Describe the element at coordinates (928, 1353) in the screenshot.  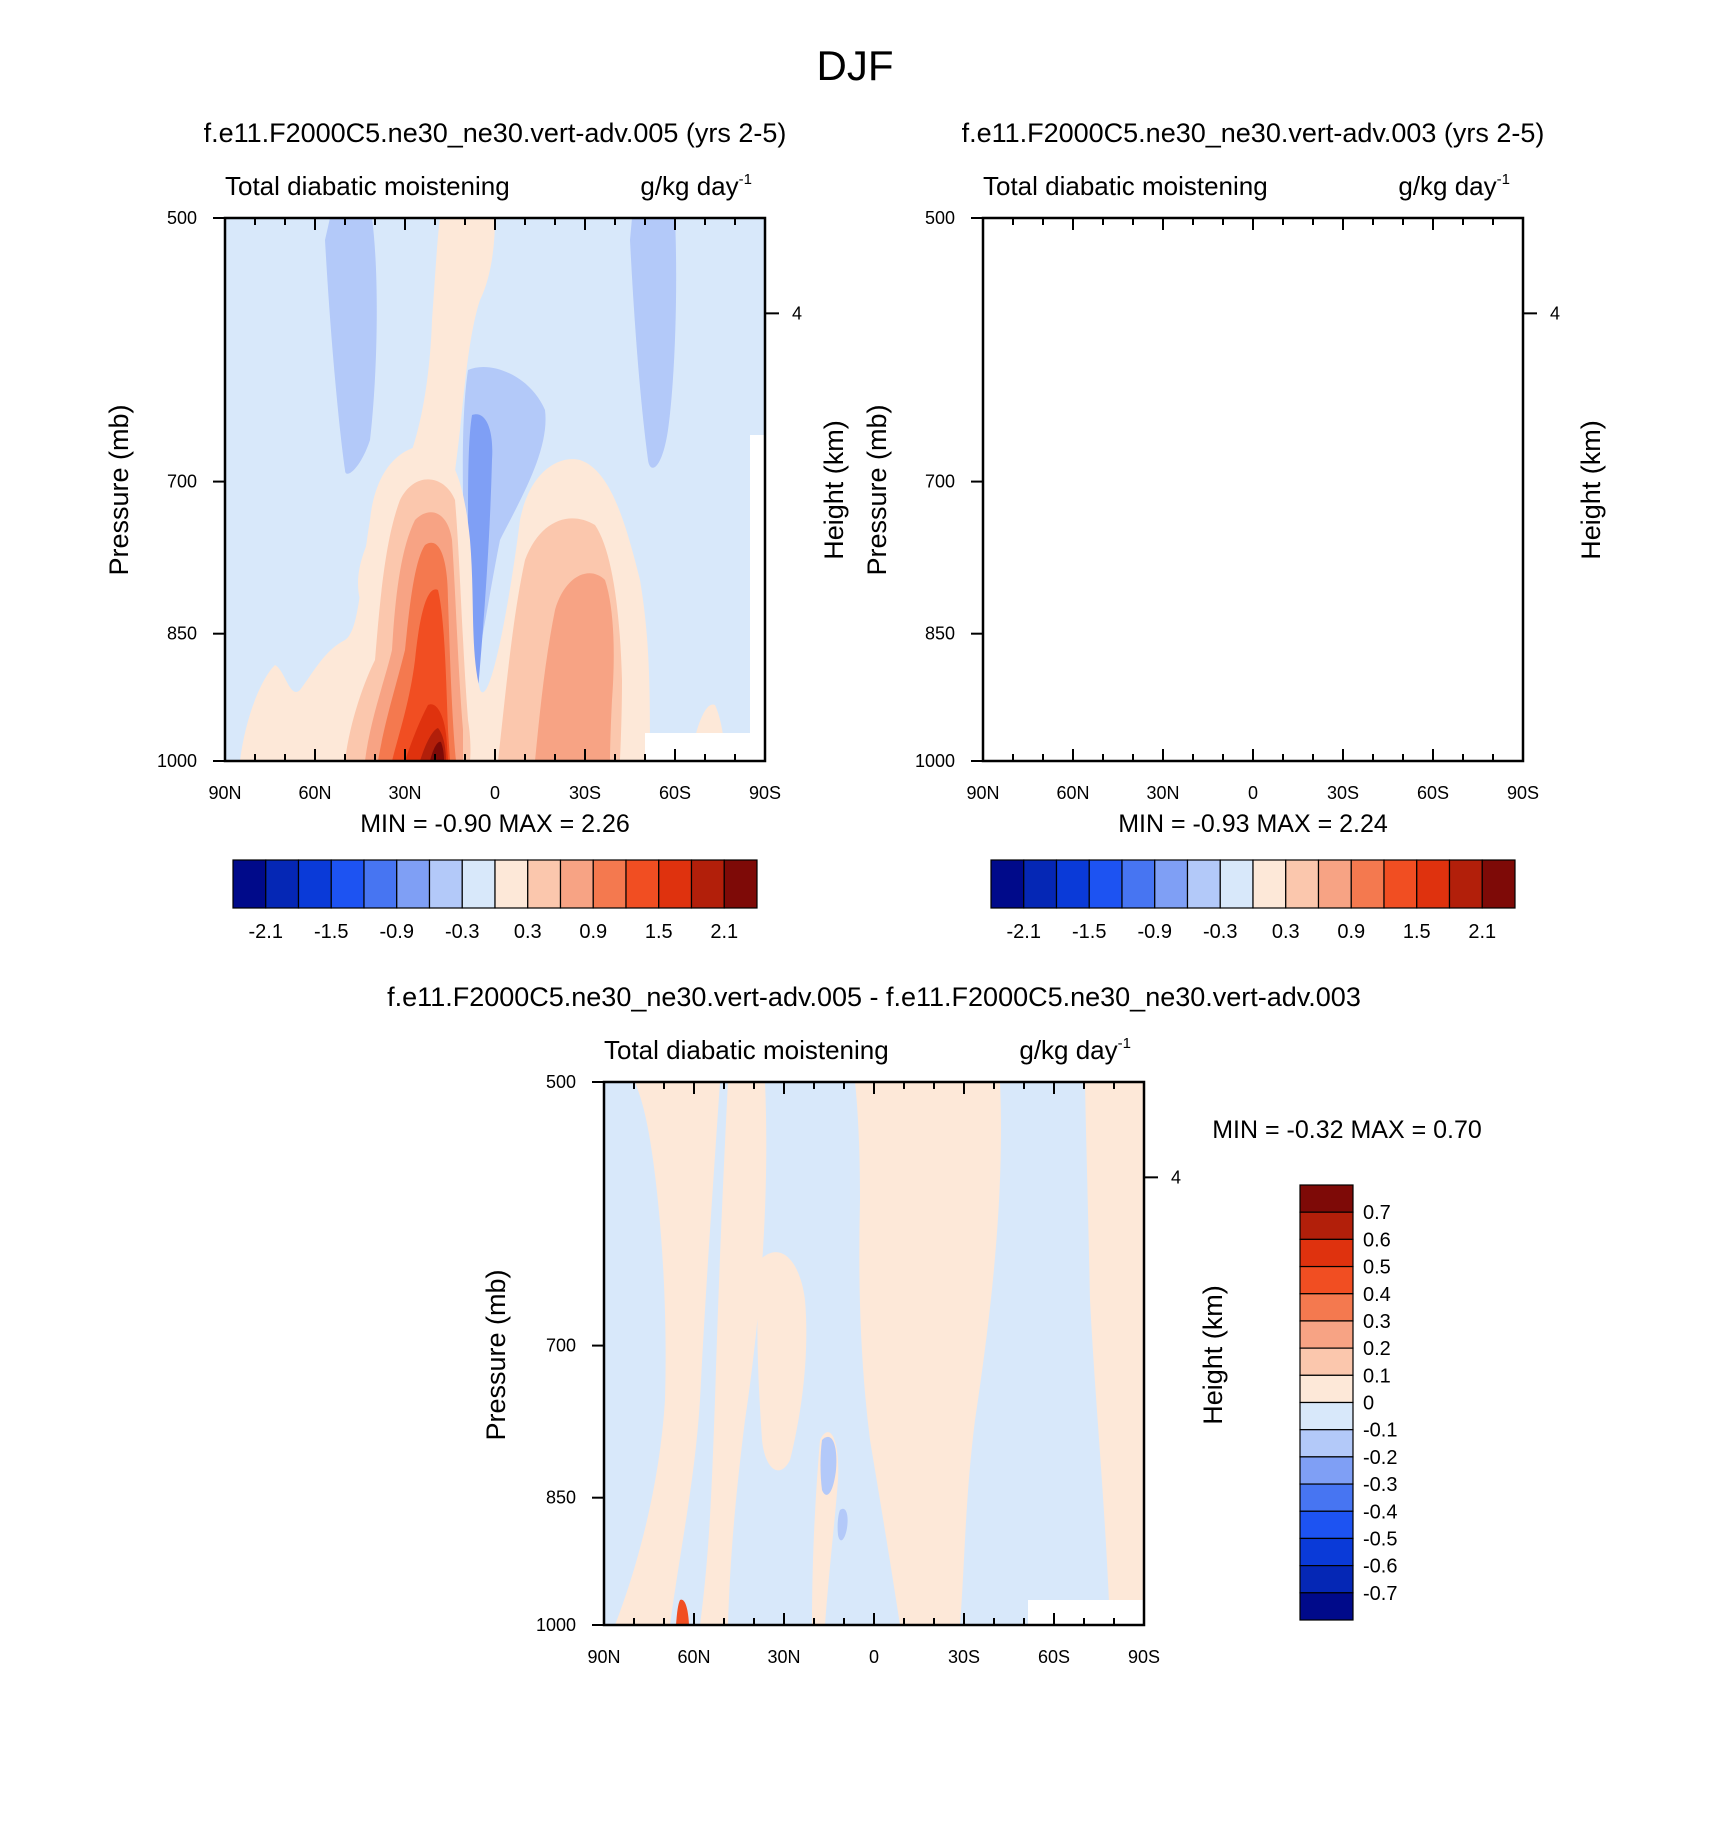
I see `panel-3-contour-pos-d` at that location.